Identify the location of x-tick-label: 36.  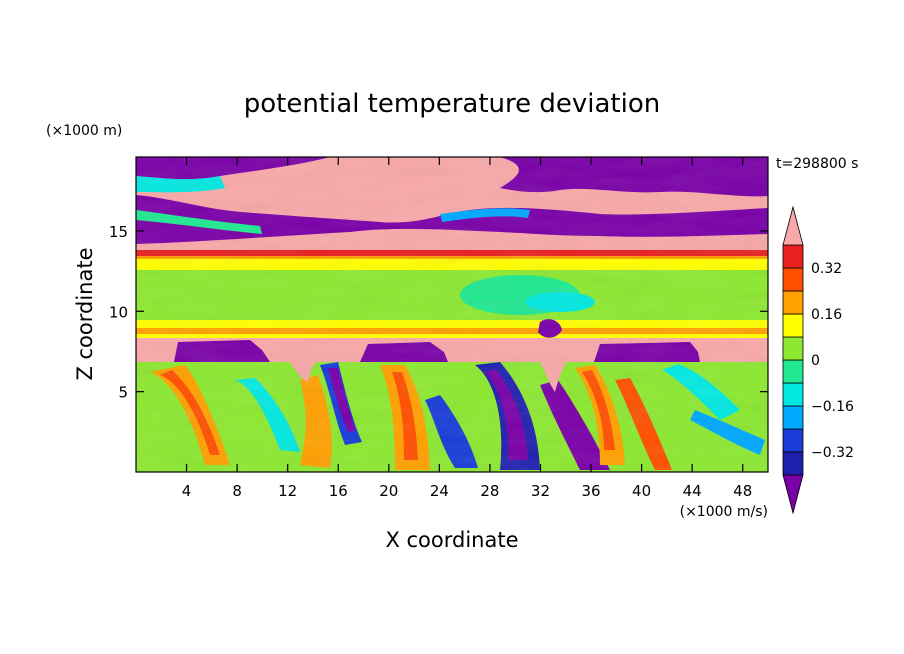
(590, 491).